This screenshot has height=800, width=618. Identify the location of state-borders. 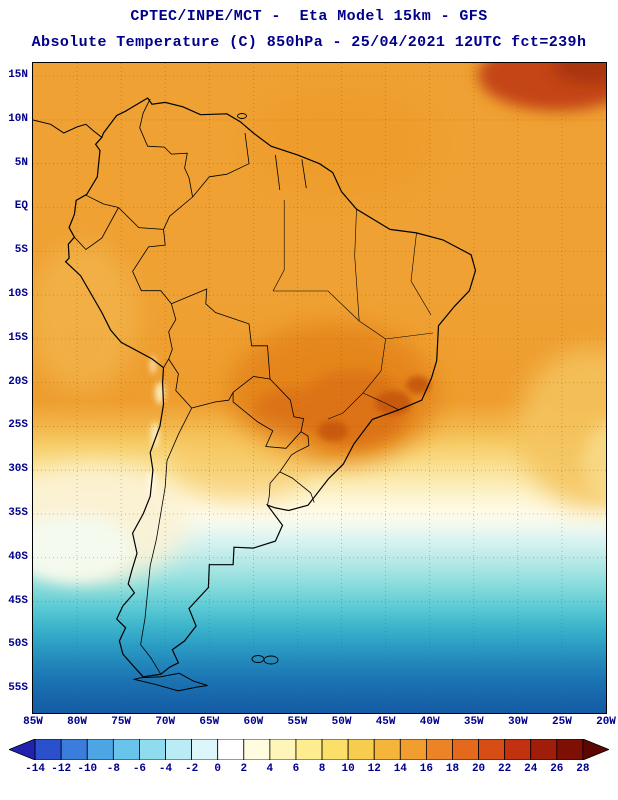
(353, 310).